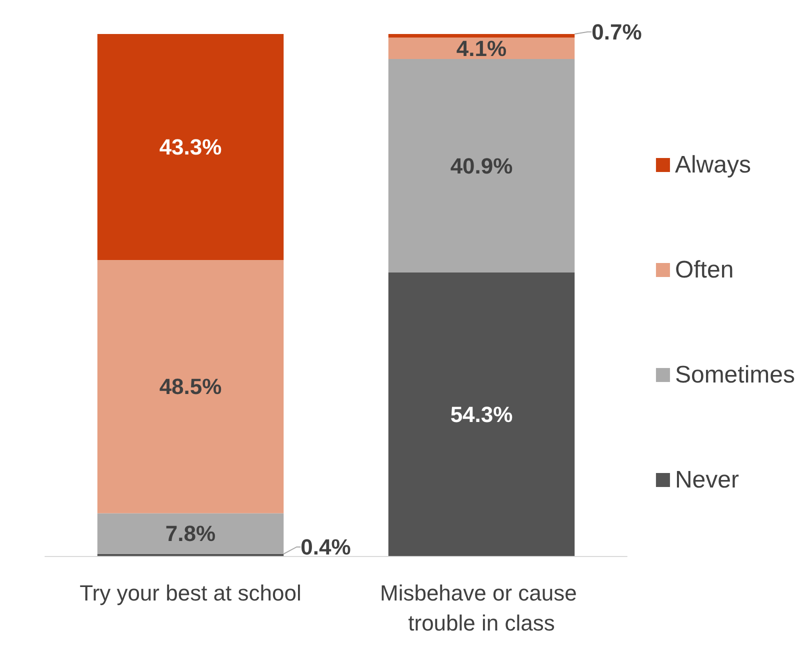 This screenshot has width=810, height=646. What do you see at coordinates (735, 375) in the screenshot?
I see `legend-label: Sometimes` at bounding box center [735, 375].